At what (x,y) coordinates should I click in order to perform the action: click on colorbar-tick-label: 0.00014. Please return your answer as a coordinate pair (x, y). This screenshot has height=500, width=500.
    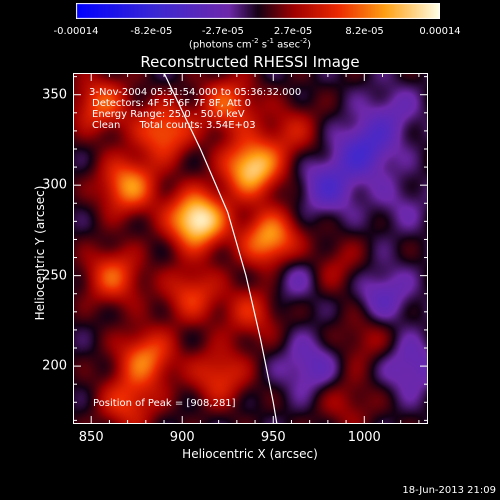
    Looking at the image, I should click on (440, 31).